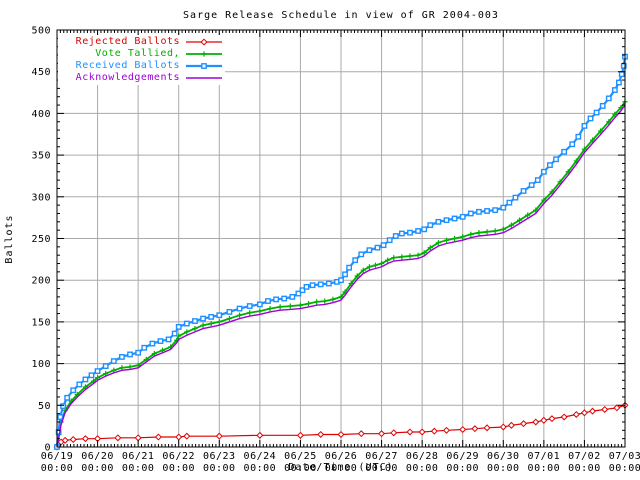  I want to click on x-tick-date-label: 06/24, so click(260, 456).